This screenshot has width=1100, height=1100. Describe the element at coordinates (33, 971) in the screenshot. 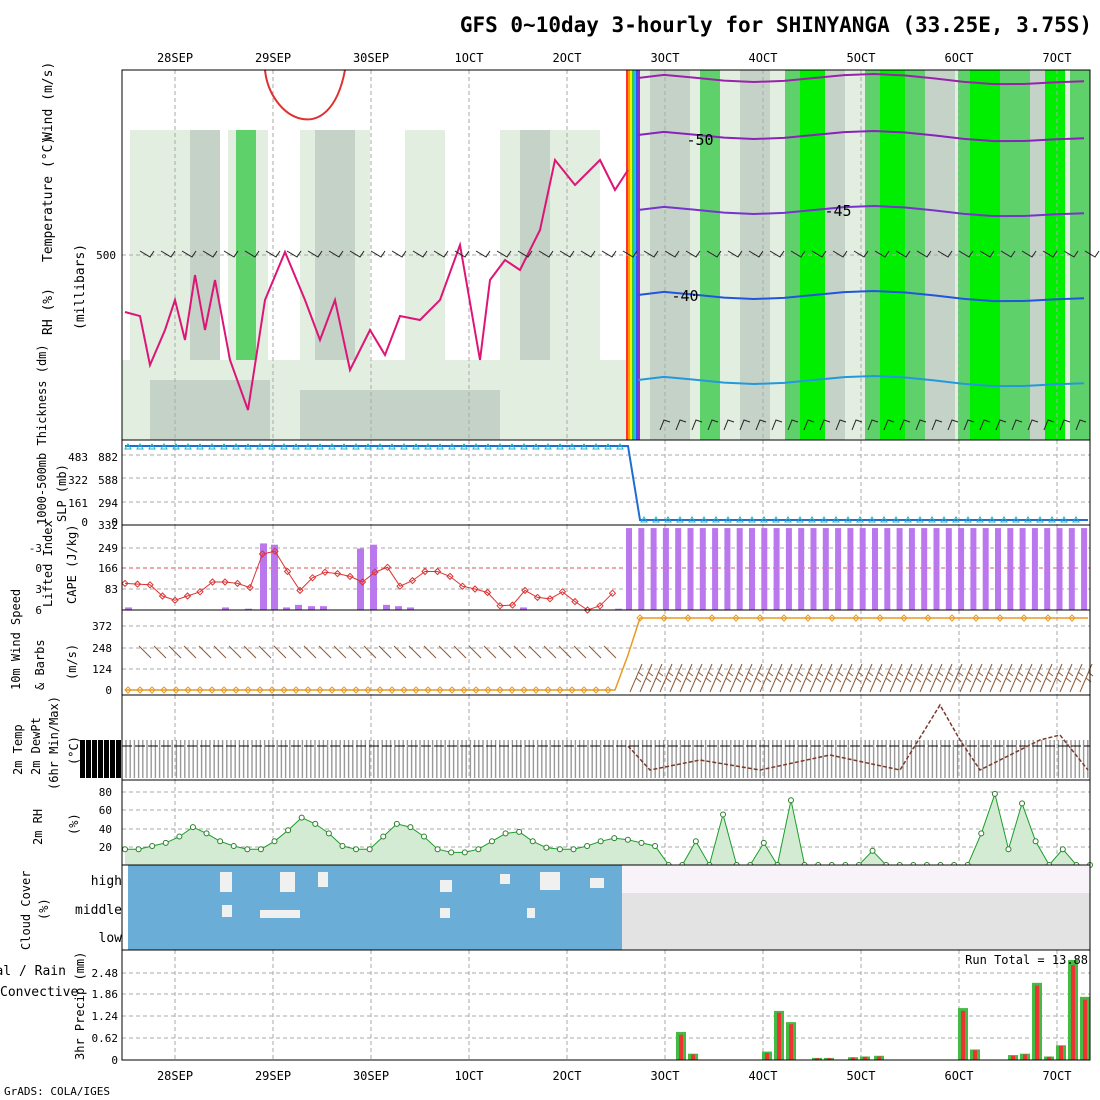

I see `ylabel-precip-a: Total / Rain` at that location.